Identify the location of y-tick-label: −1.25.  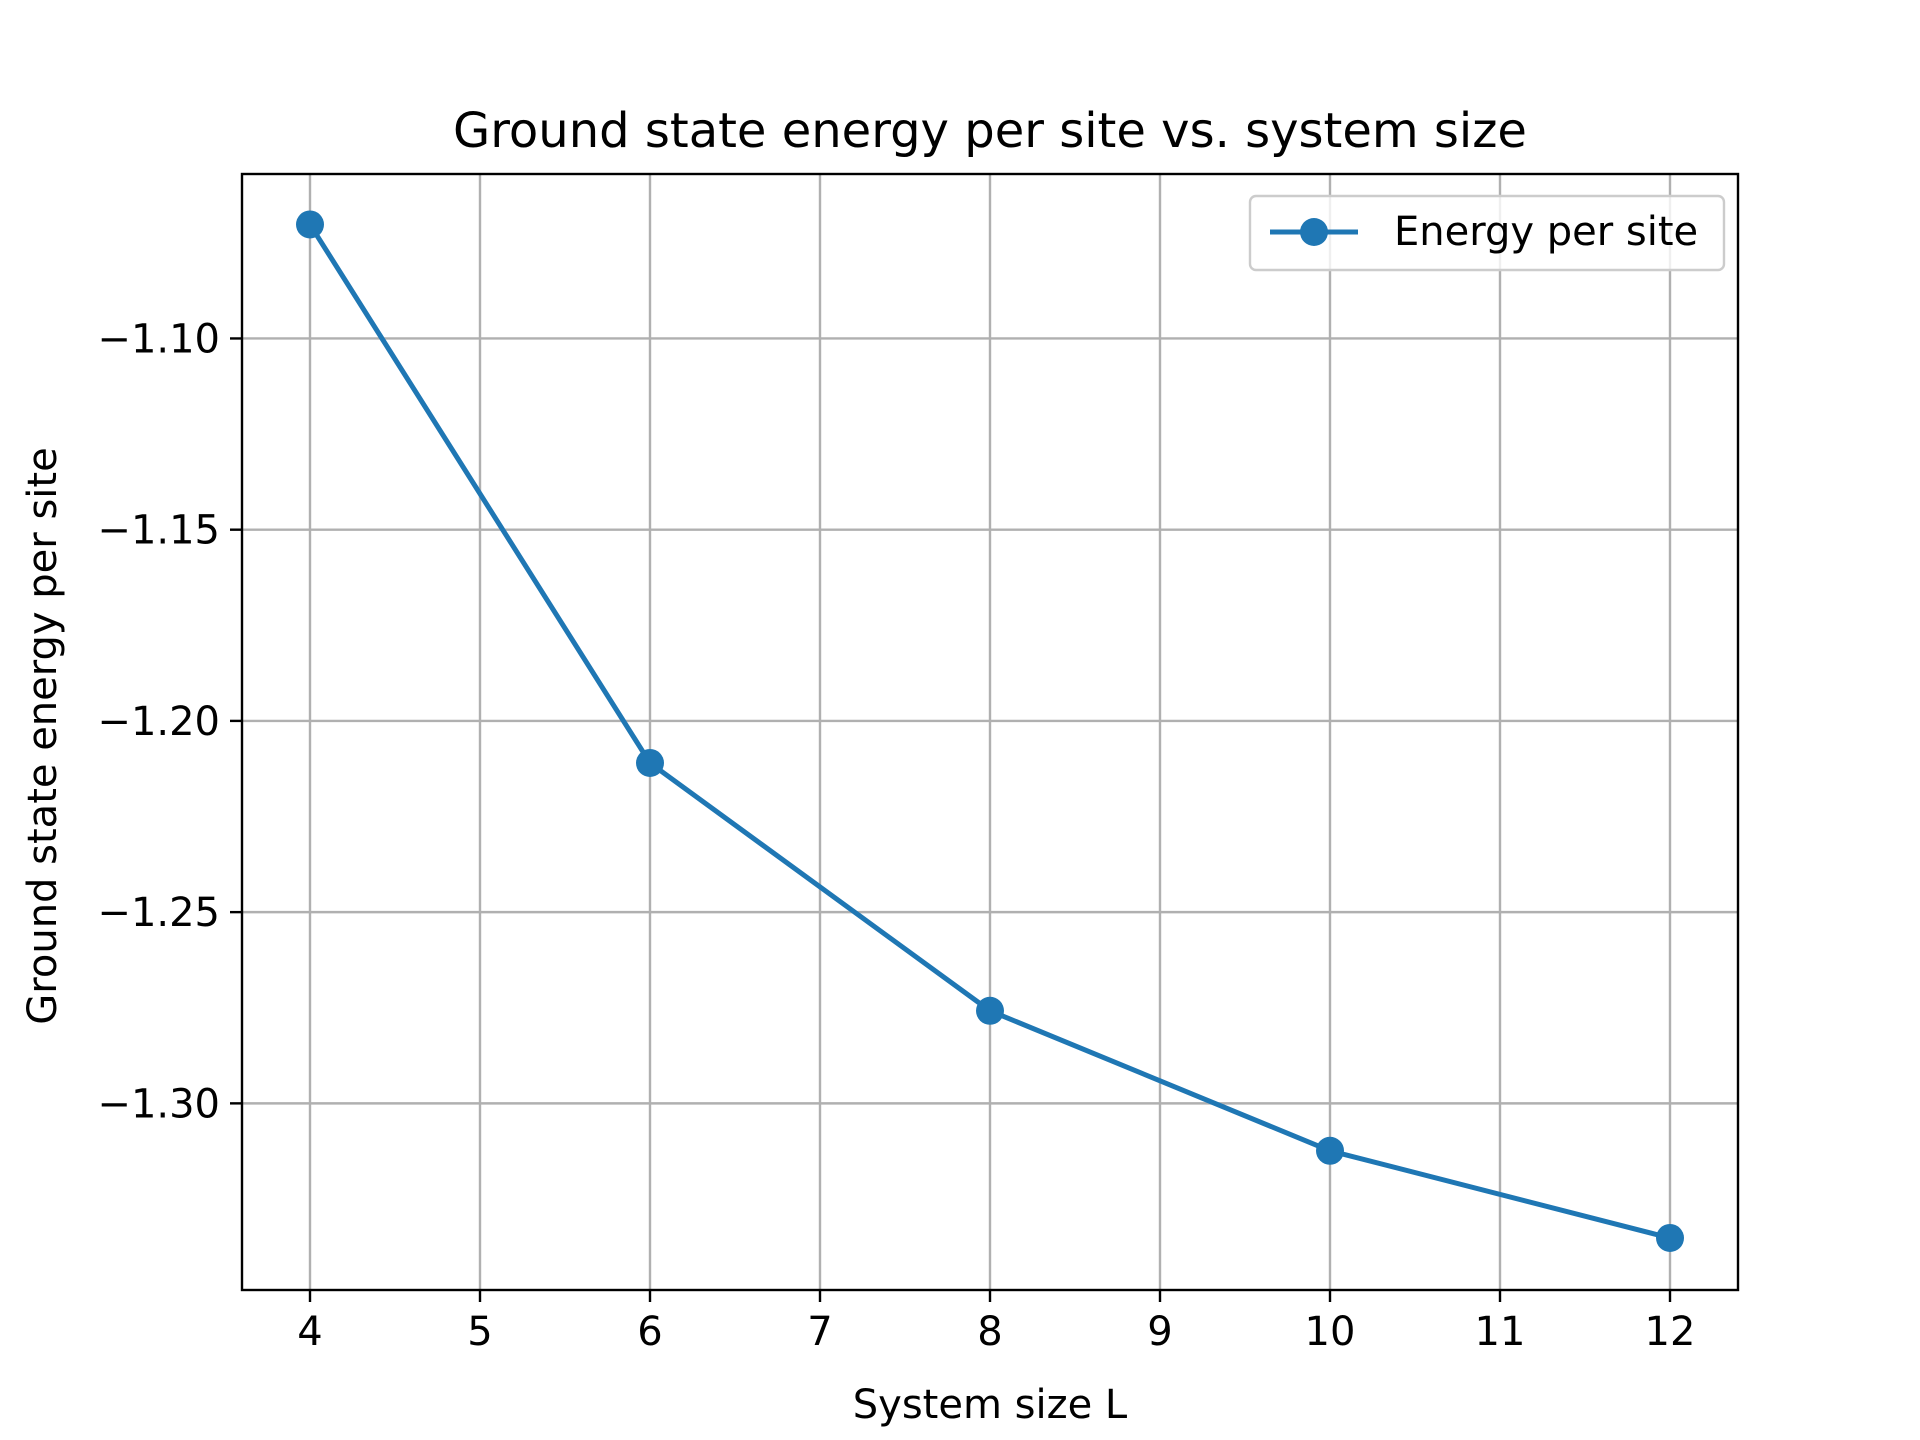
(158, 913).